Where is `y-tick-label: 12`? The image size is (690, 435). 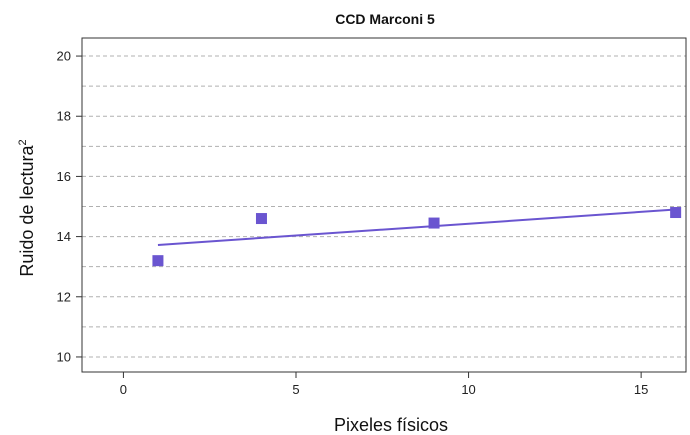 y-tick-label: 12 is located at coordinates (64, 296).